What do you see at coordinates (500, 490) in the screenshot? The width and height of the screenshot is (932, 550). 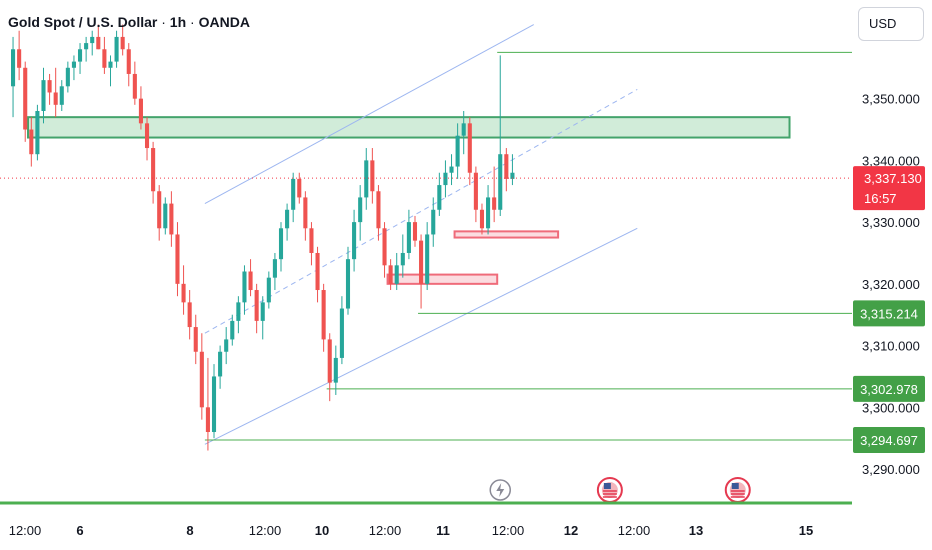 I see `lightning-bolt-icon` at bounding box center [500, 490].